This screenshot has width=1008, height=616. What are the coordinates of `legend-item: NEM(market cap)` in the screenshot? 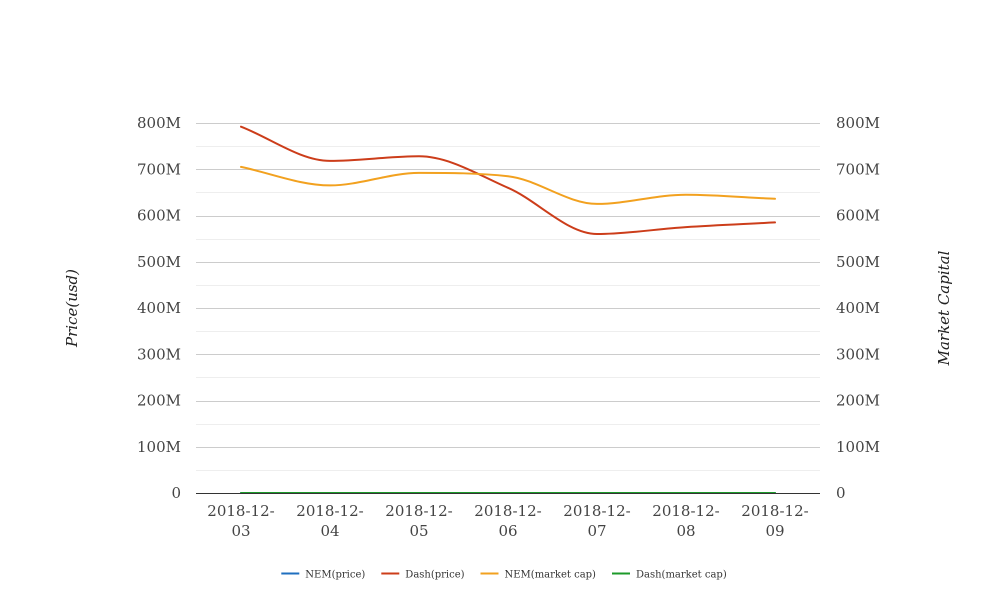 It's located at (538, 575).